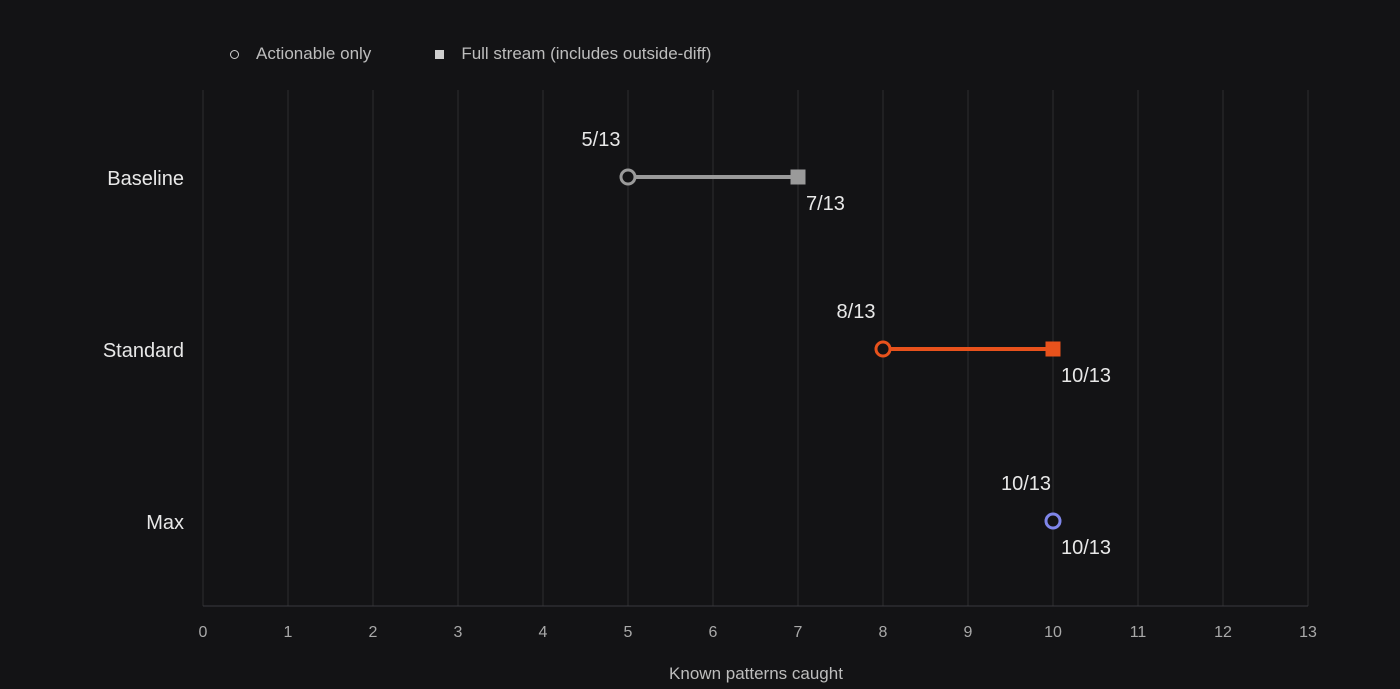 The image size is (1400, 689). I want to click on x-tick-label-8: 8, so click(883, 632).